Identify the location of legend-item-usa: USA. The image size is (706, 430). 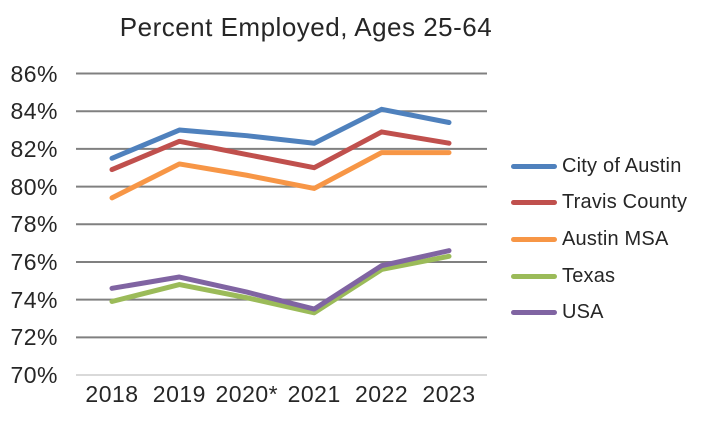
(599, 312).